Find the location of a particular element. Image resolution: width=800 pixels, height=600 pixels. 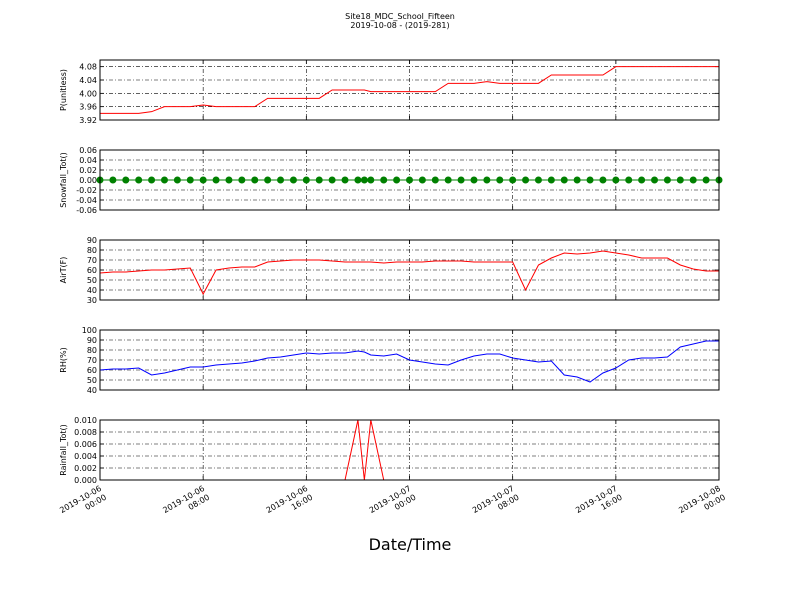

x-tick-label: 2019-10-0616:00 is located at coordinates (290, 504).